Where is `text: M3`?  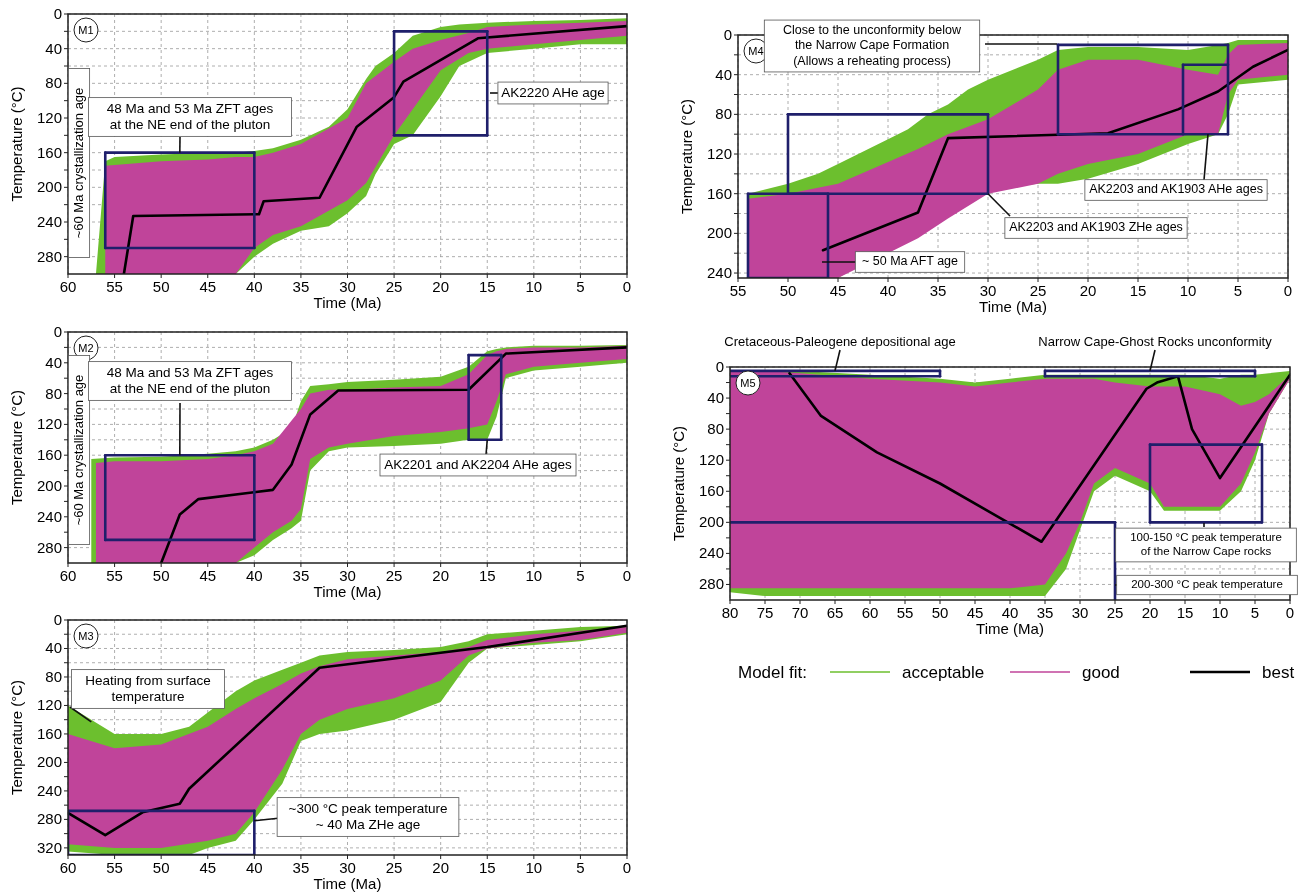 text: M3 is located at coordinates (86, 636).